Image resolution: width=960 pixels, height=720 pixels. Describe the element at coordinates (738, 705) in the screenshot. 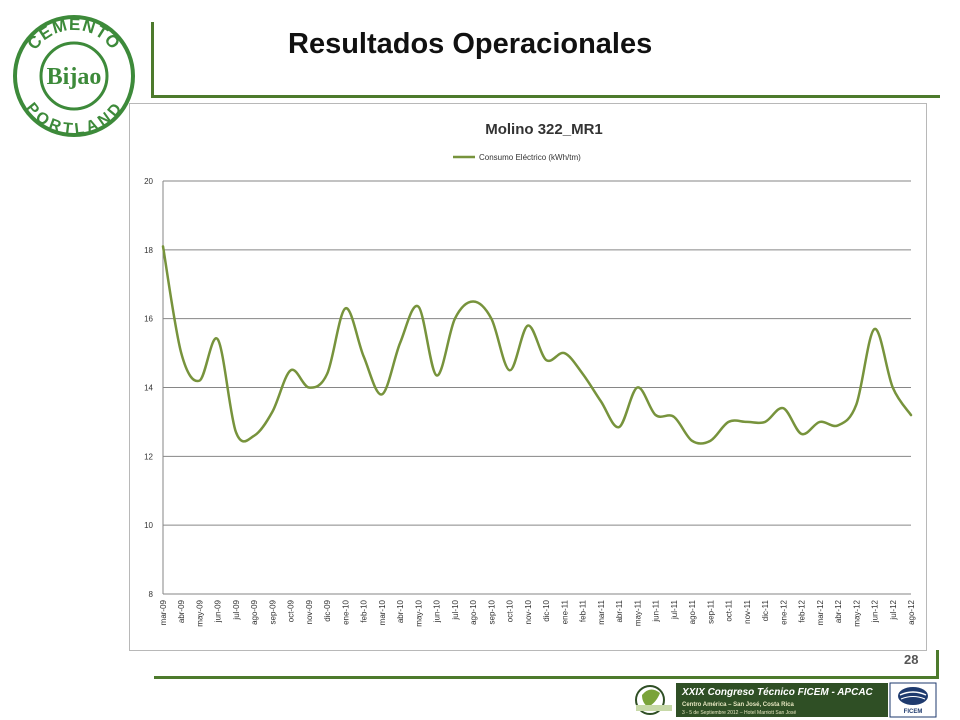

I see `svg-text:Centro América – San José, Cos: Centro América – San José, Costa Rica` at that location.